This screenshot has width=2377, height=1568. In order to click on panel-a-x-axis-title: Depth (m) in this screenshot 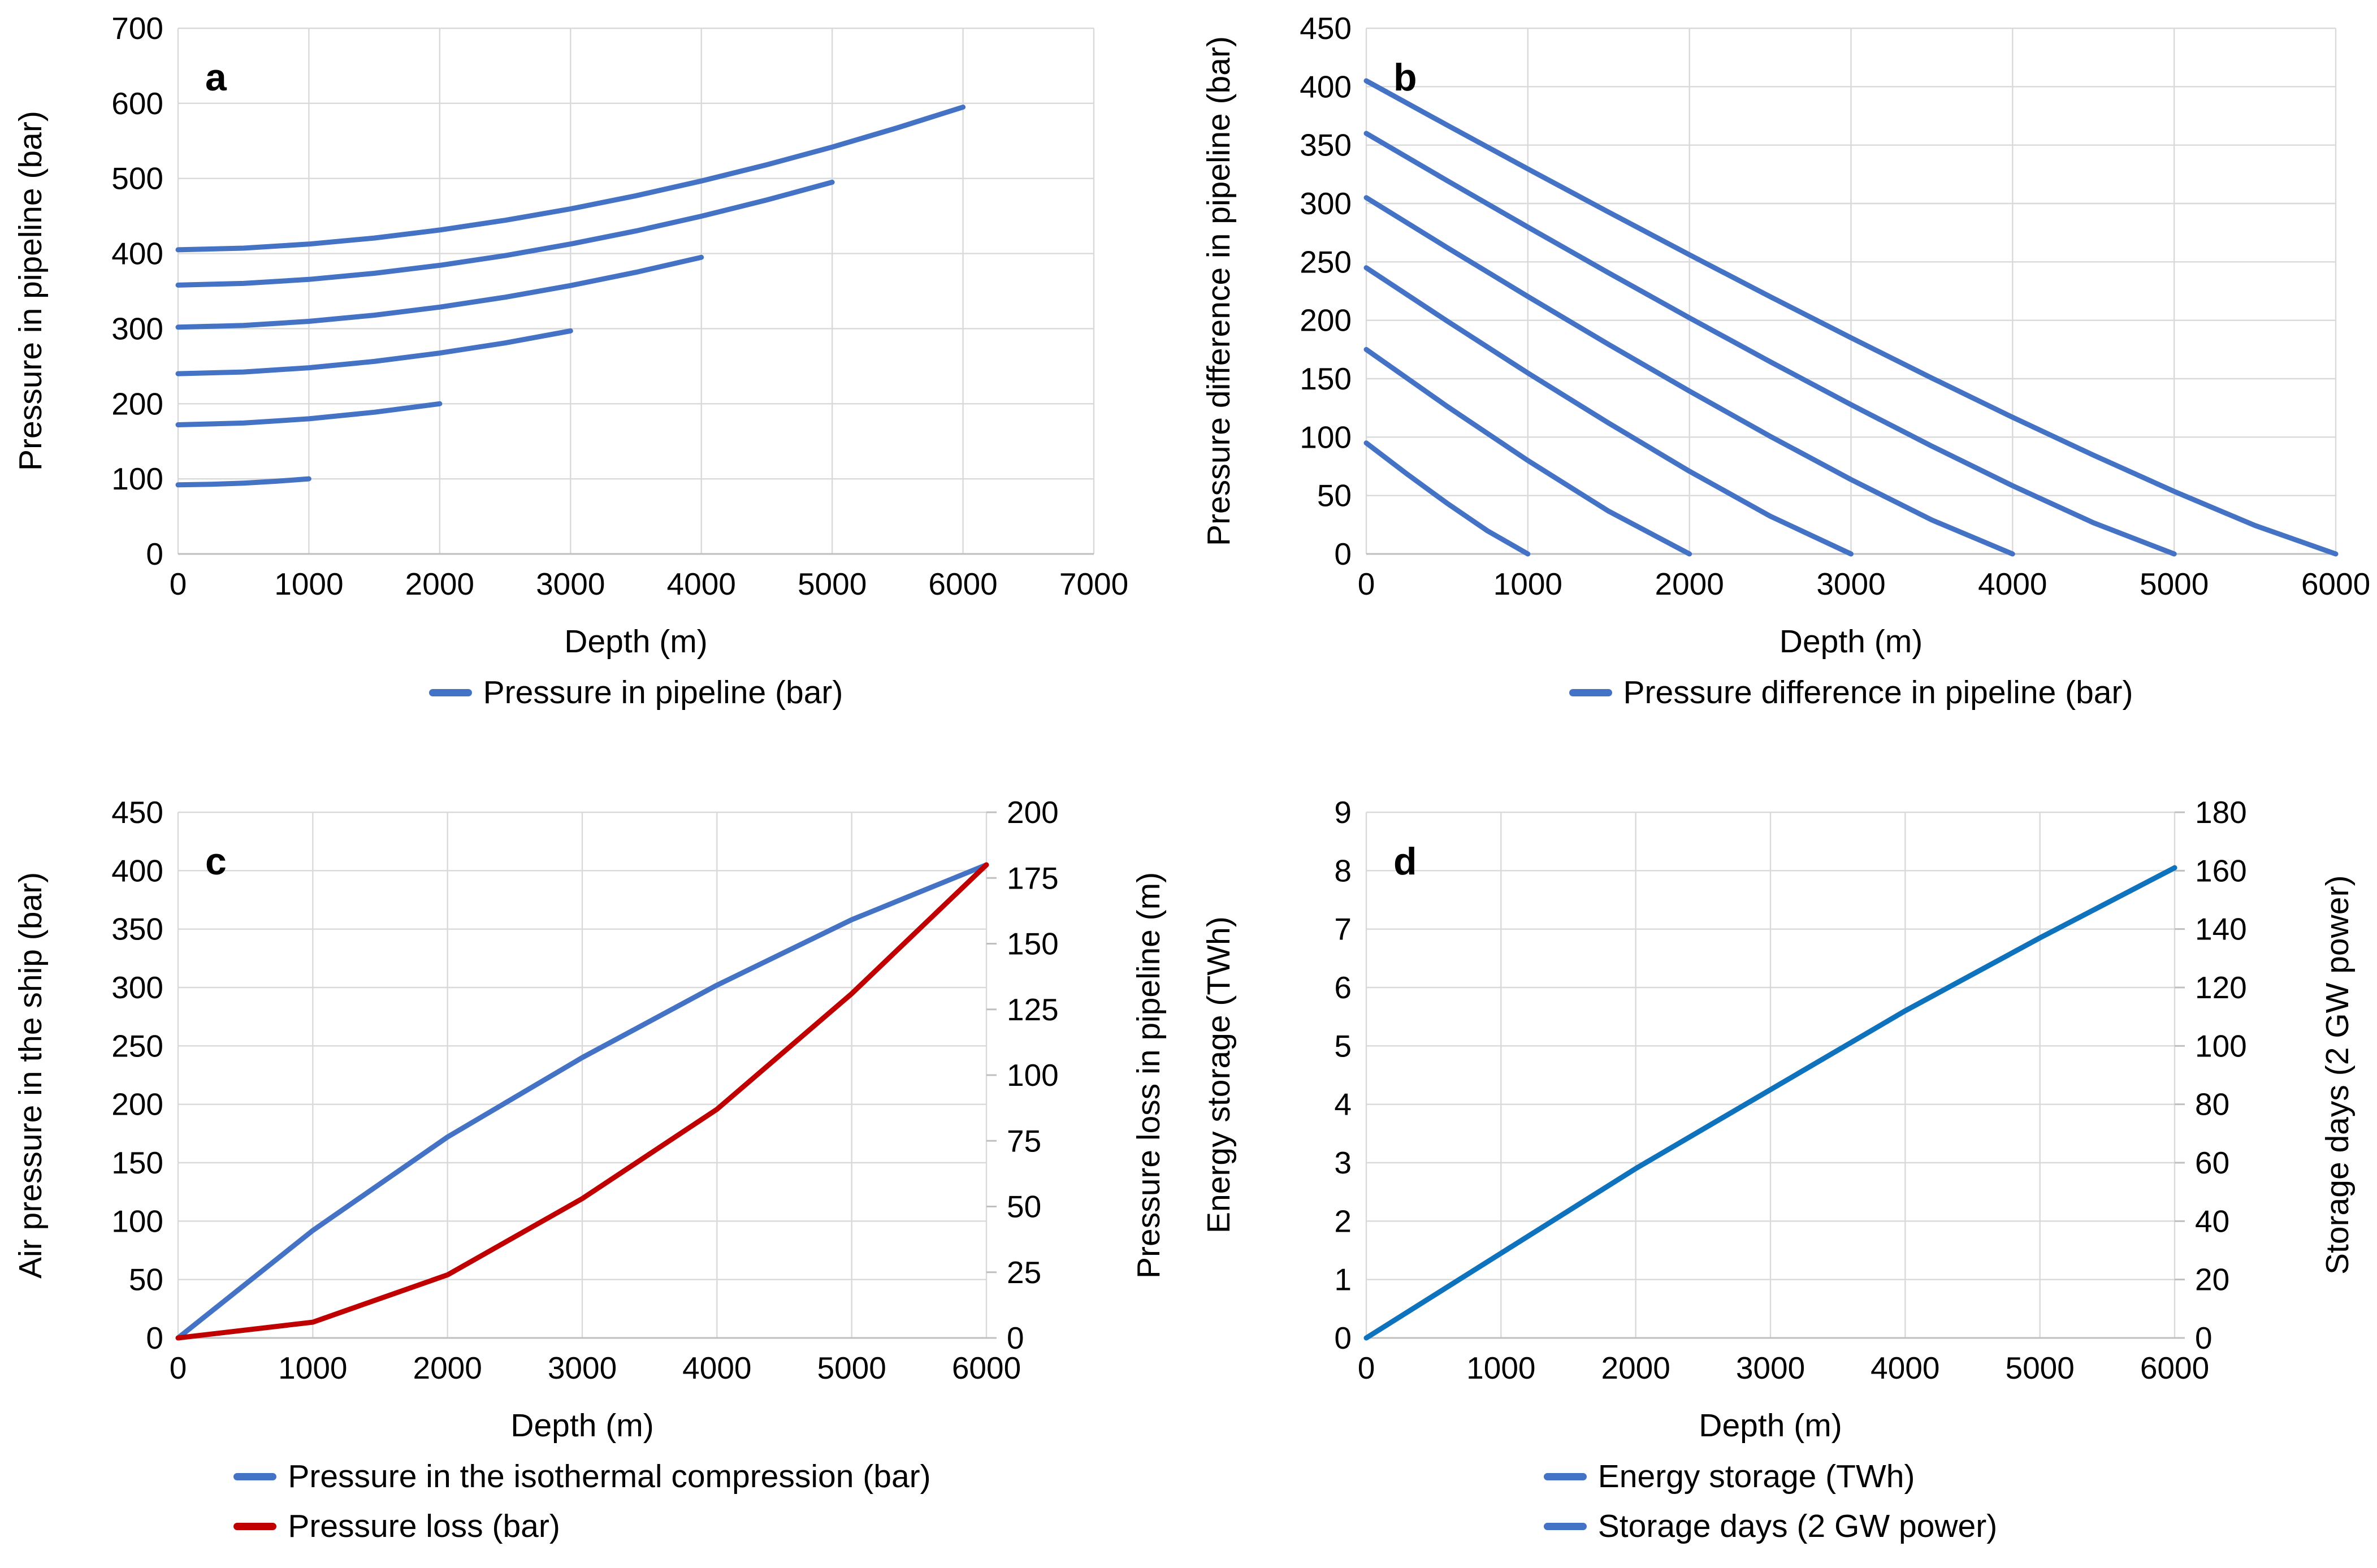, I will do `click(636, 641)`.